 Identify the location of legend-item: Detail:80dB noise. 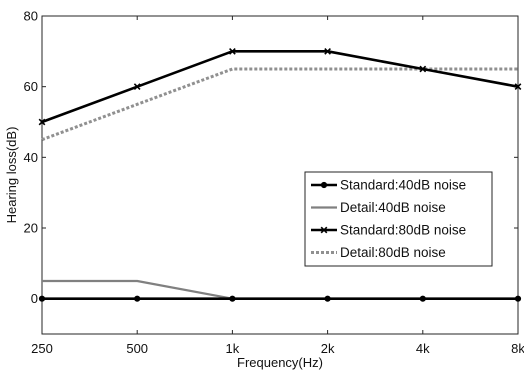
(378, 252).